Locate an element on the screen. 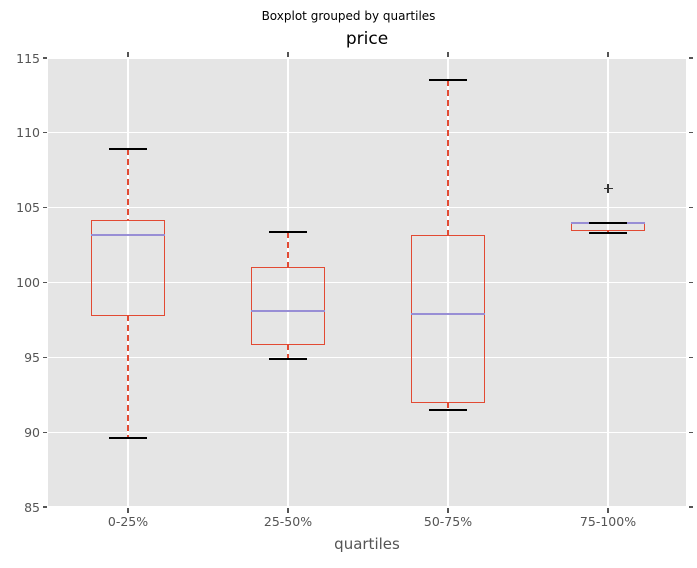 The width and height of the screenshot is (697, 568). y-tick-label: 105 is located at coordinates (28, 208).